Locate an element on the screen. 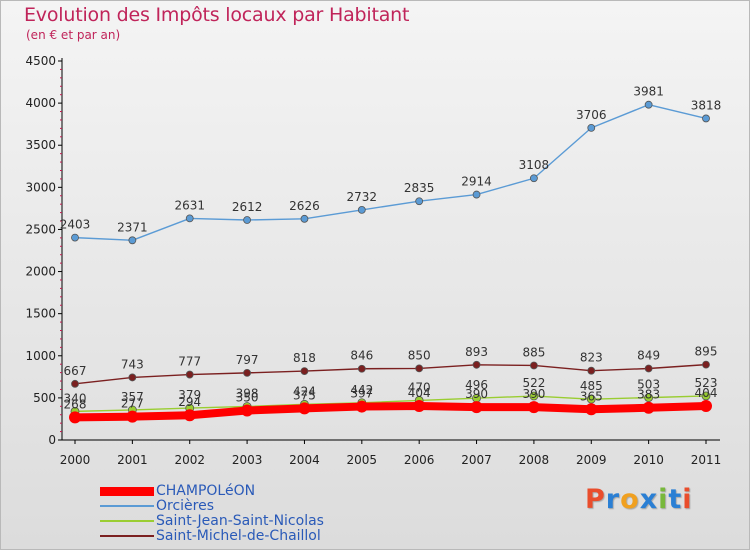 This screenshot has width=750, height=550. data-label-orcieres: 2914 is located at coordinates (476, 182).